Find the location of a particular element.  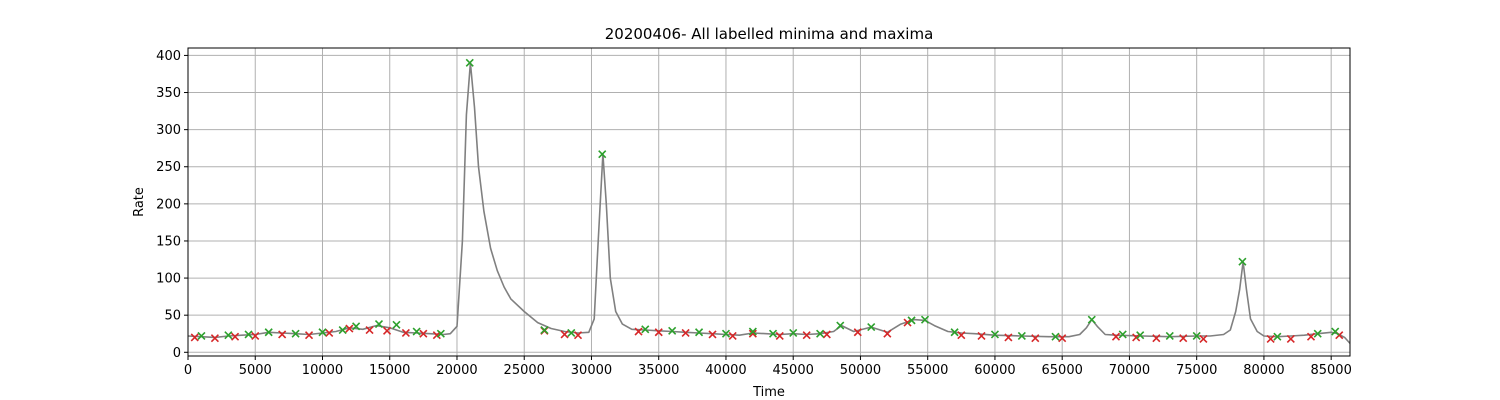

x-tick-label: 85000 is located at coordinates (1330, 370).